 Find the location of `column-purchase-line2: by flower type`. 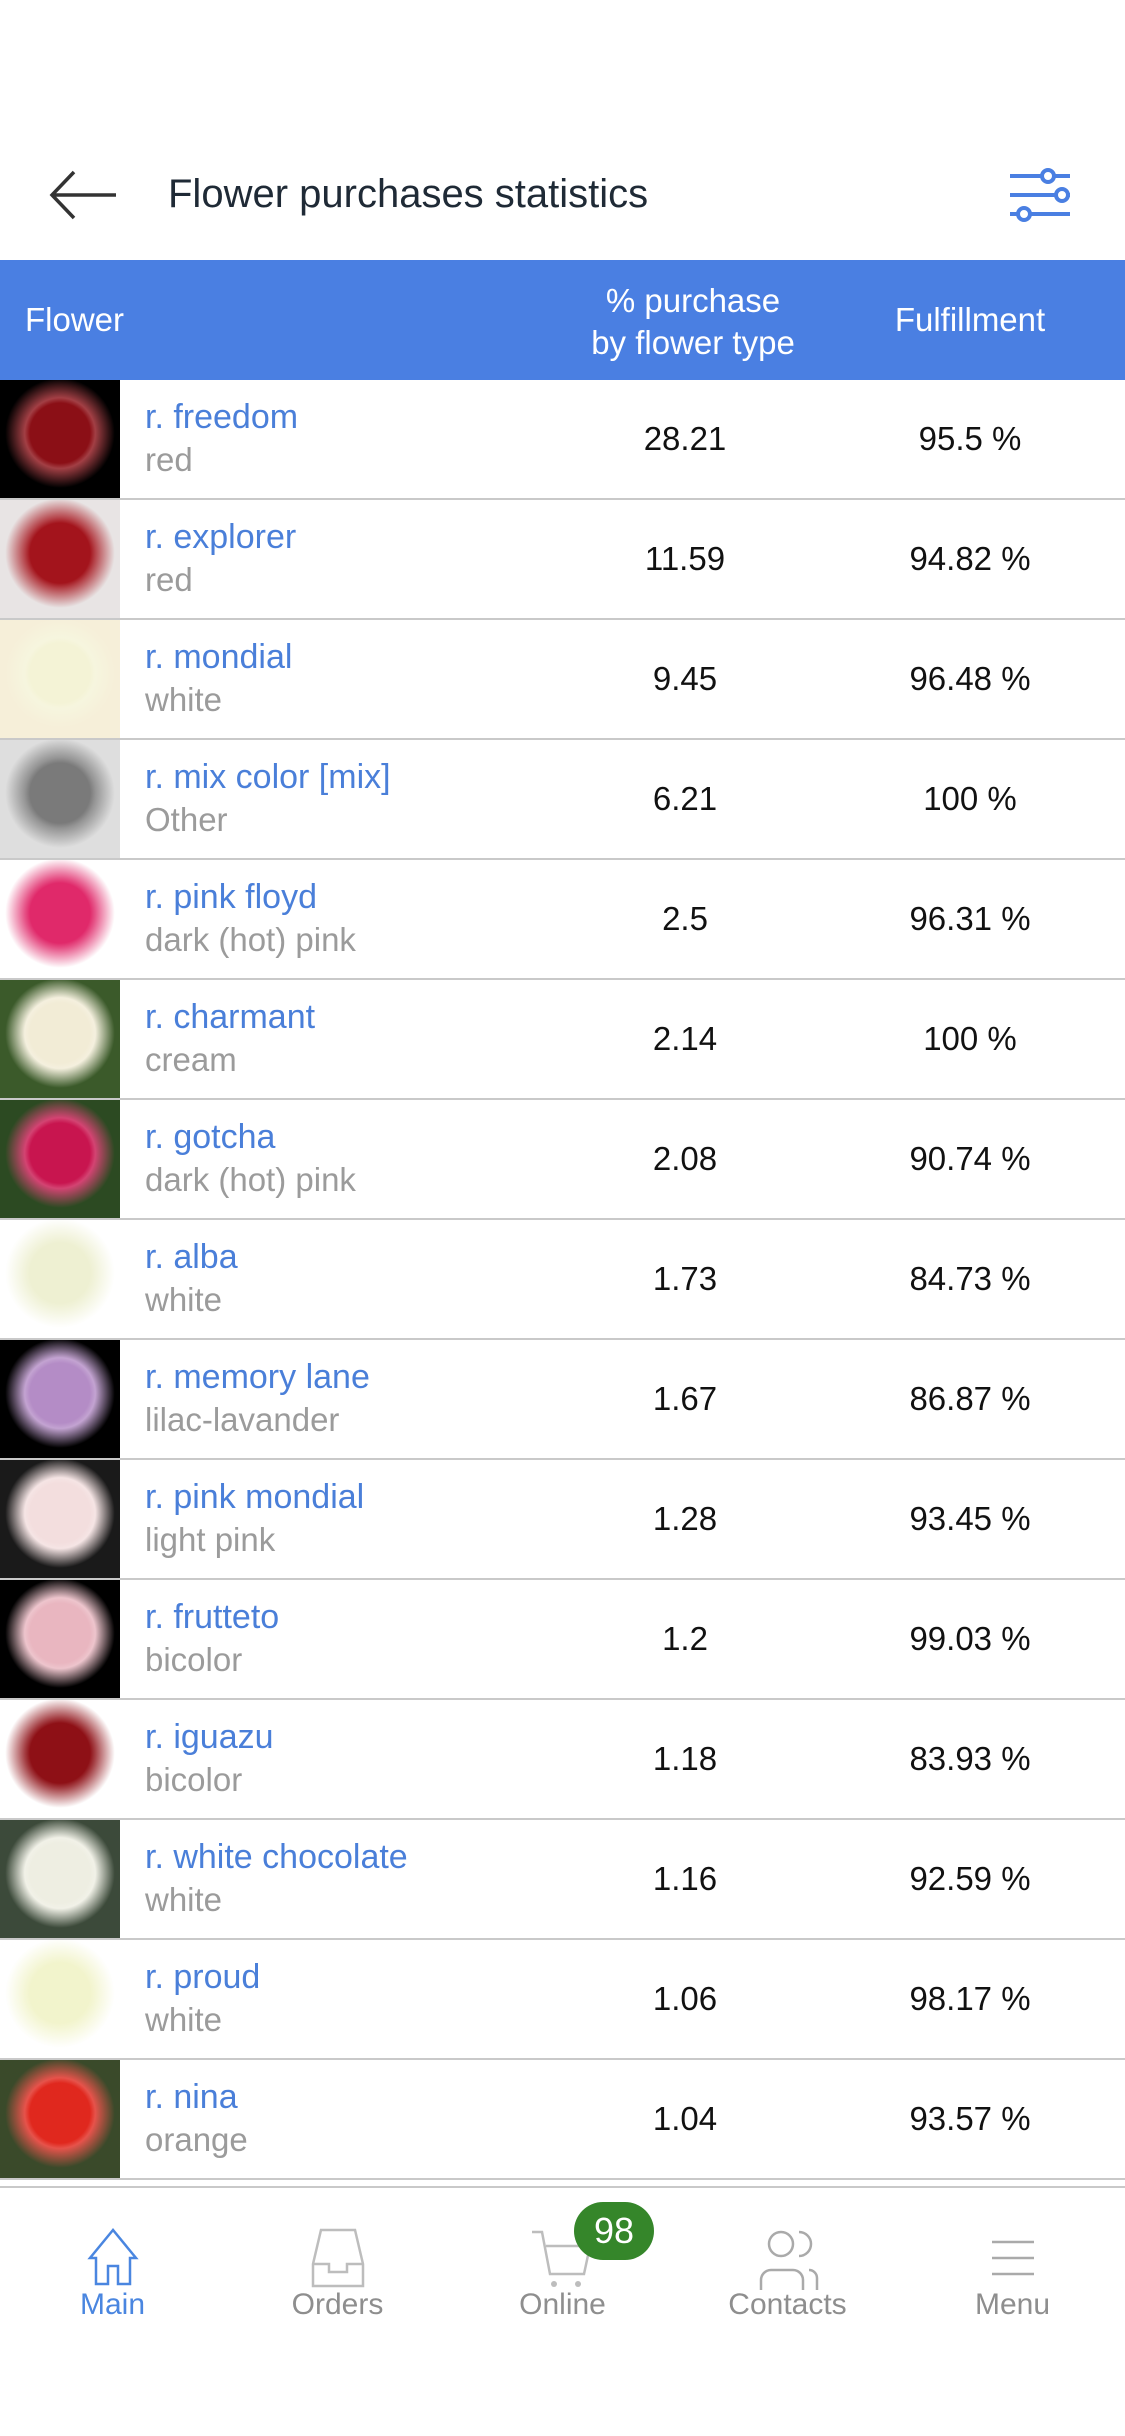

column-purchase-line2: by flower type is located at coordinates (693, 342).